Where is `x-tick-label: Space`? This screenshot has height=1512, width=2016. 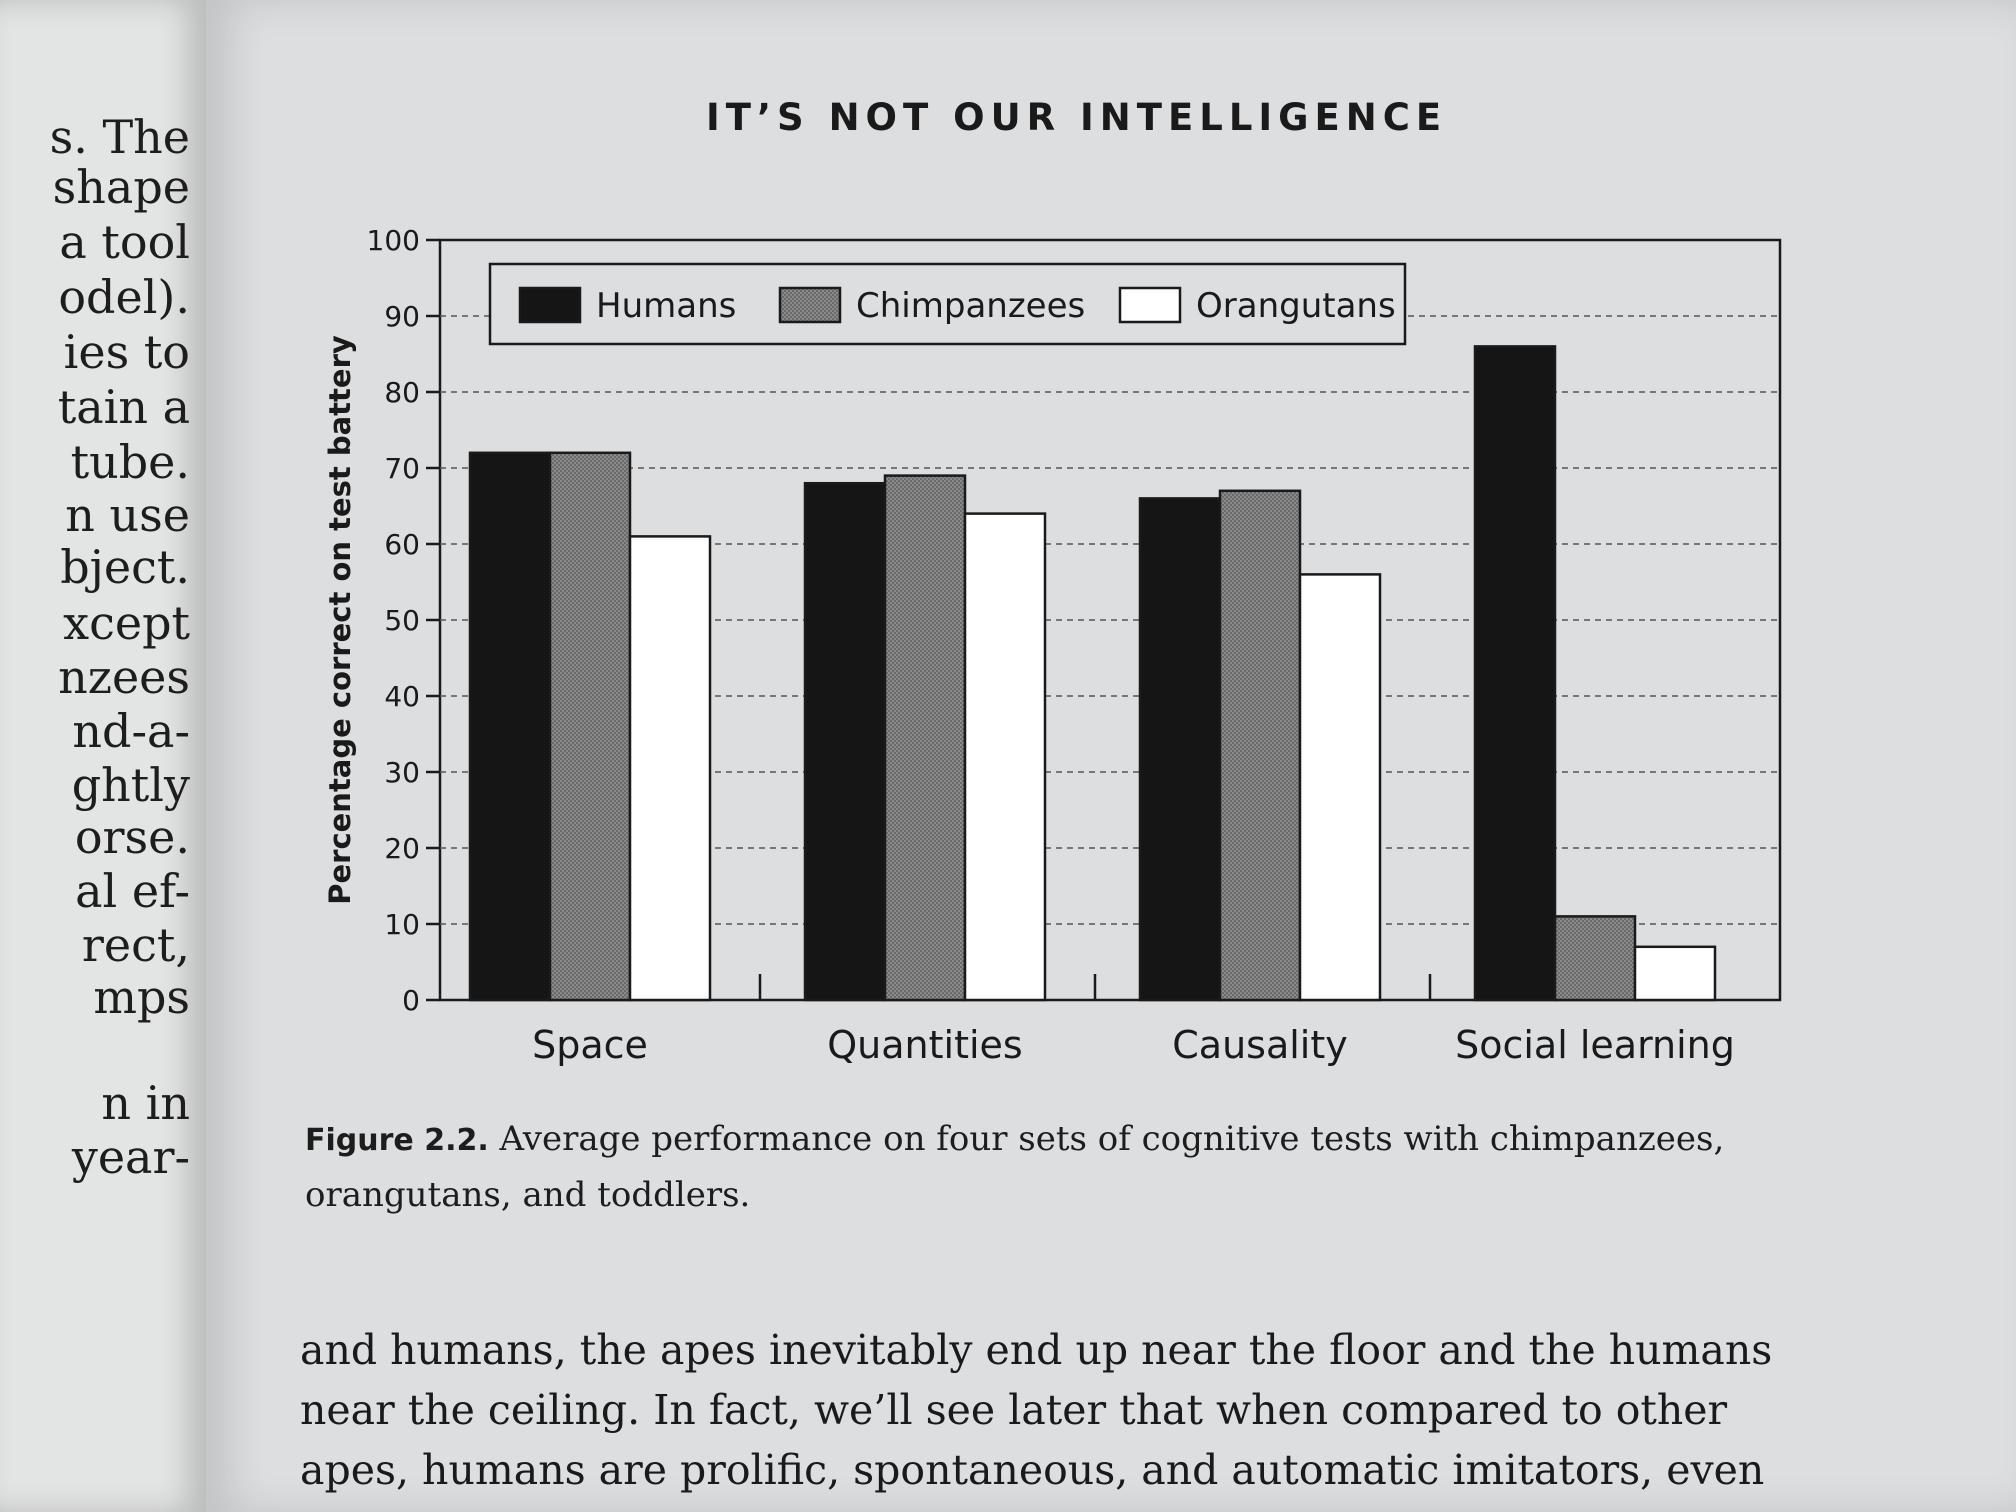
x-tick-label: Space is located at coordinates (590, 1045).